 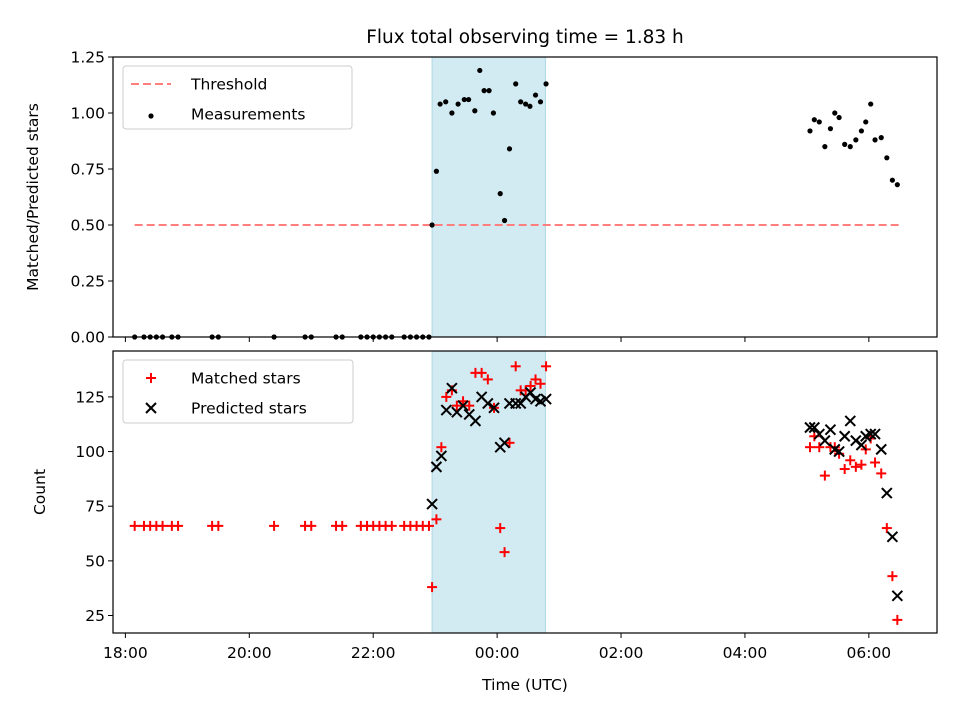 What do you see at coordinates (745, 653) in the screenshot?
I see `x-tick-label: 04:00` at bounding box center [745, 653].